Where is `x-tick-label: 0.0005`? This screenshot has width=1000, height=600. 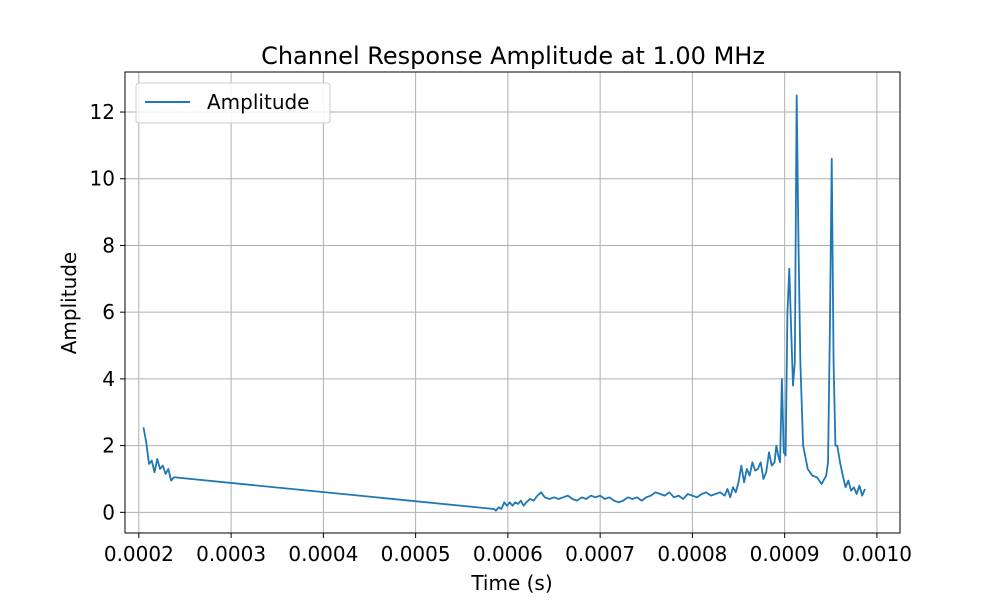 x-tick-label: 0.0005 is located at coordinates (416, 554).